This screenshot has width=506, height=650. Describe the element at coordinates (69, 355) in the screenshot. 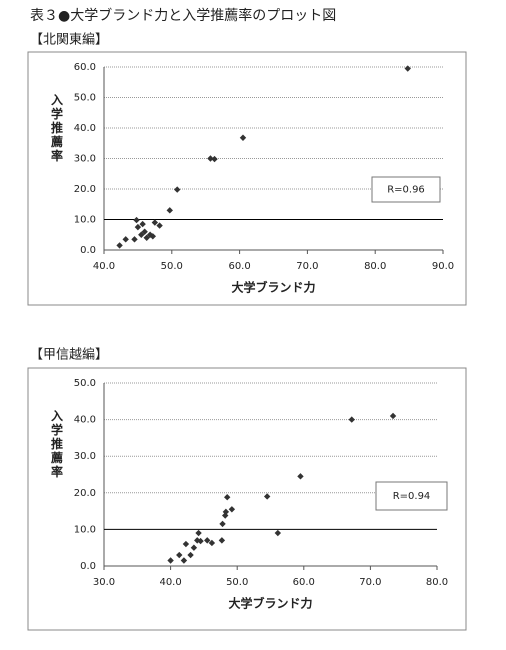

I see `chart-subtitle: 【甲信越編】` at that location.